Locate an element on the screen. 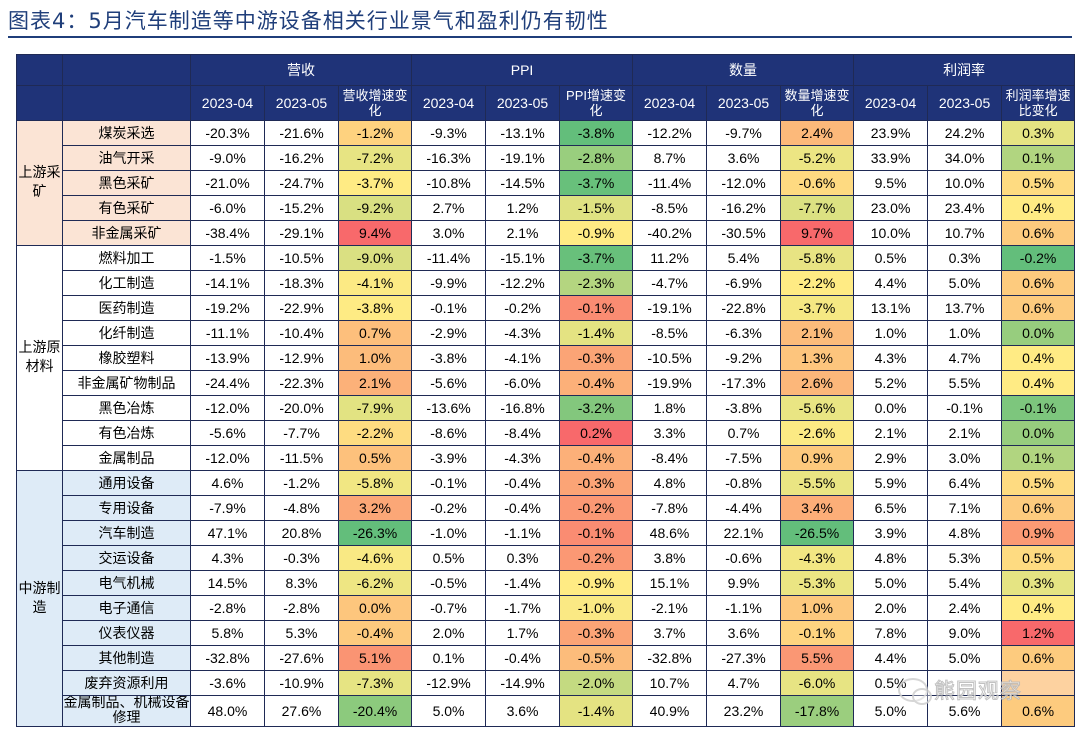 Image resolution: width=1080 pixels, height=737 pixels. value-cell: 8.3% is located at coordinates (301, 583).